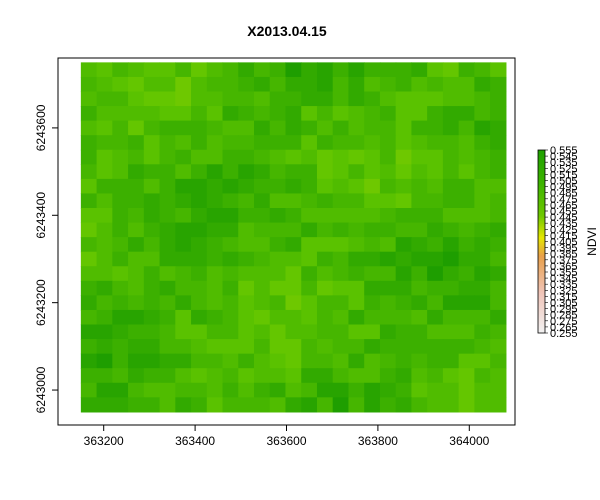 This screenshot has height=500, width=600. What do you see at coordinates (564, 218) in the screenshot?
I see `legend-label: 0.445` at bounding box center [564, 218].